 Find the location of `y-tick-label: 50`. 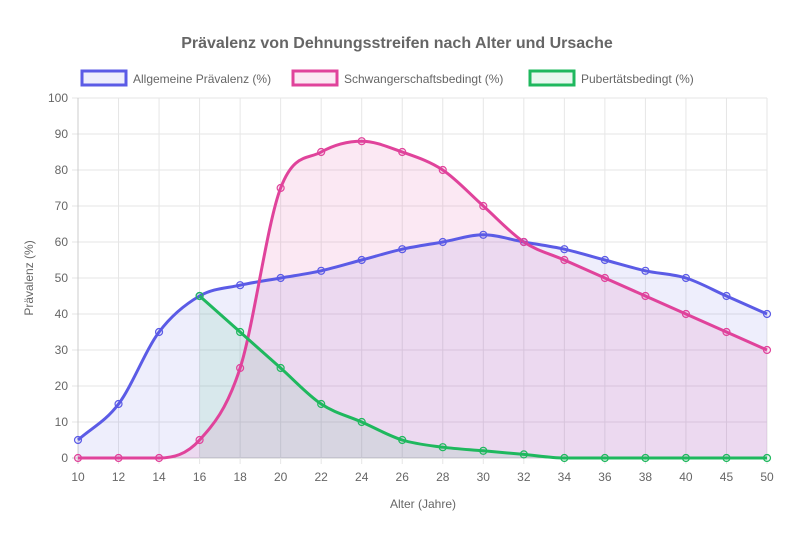

y-tick-label: 50 is located at coordinates (62, 278).